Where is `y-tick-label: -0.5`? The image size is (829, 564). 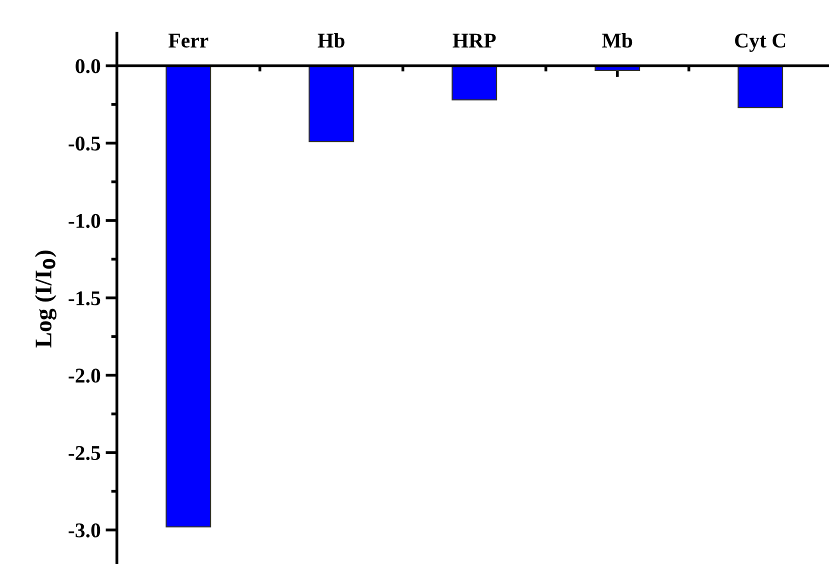
y-tick-label: -0.5 is located at coordinates (84, 143).